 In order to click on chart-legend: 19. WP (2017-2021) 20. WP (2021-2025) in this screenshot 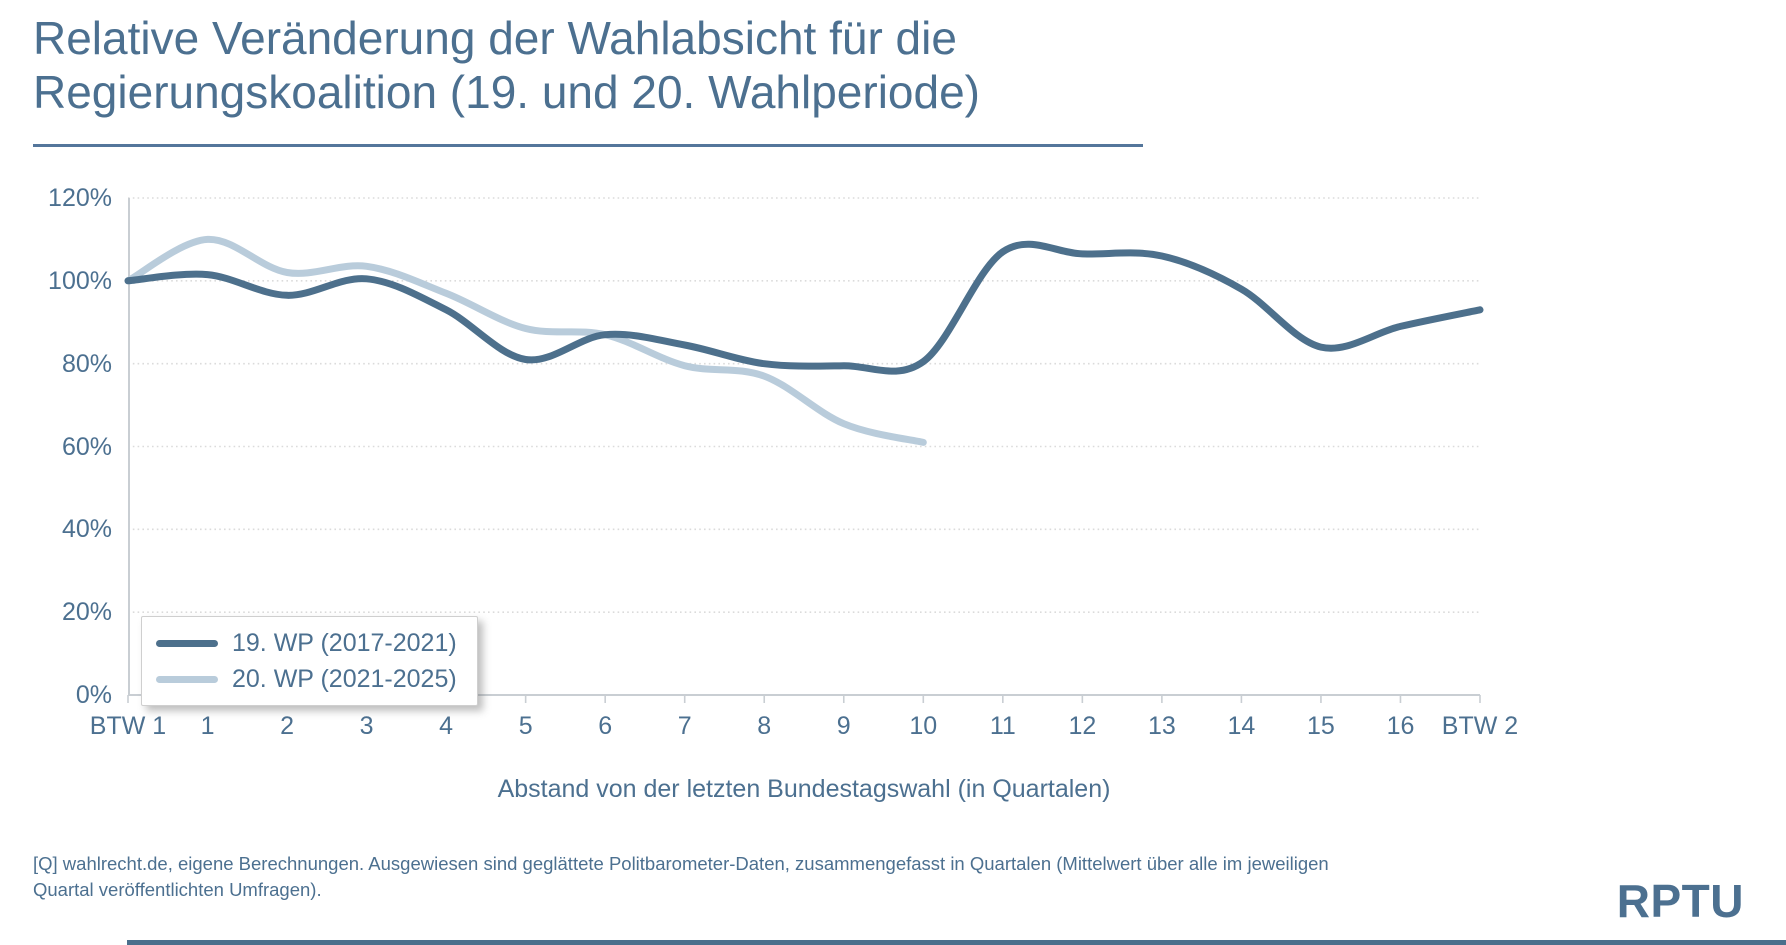, I will do `click(309, 661)`.